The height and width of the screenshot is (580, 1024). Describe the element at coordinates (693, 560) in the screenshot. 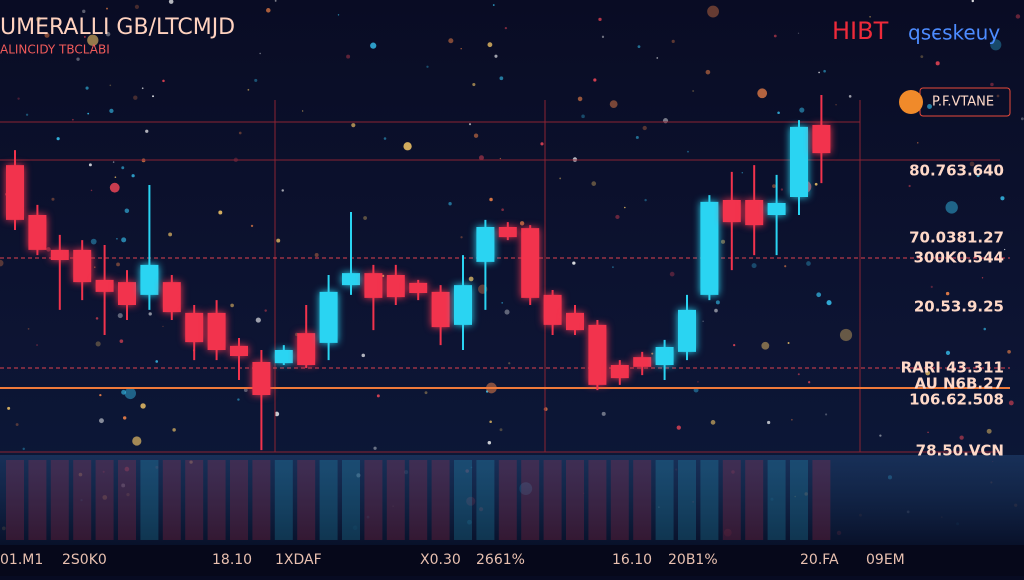

I see `footer-label: 20B1%` at that location.